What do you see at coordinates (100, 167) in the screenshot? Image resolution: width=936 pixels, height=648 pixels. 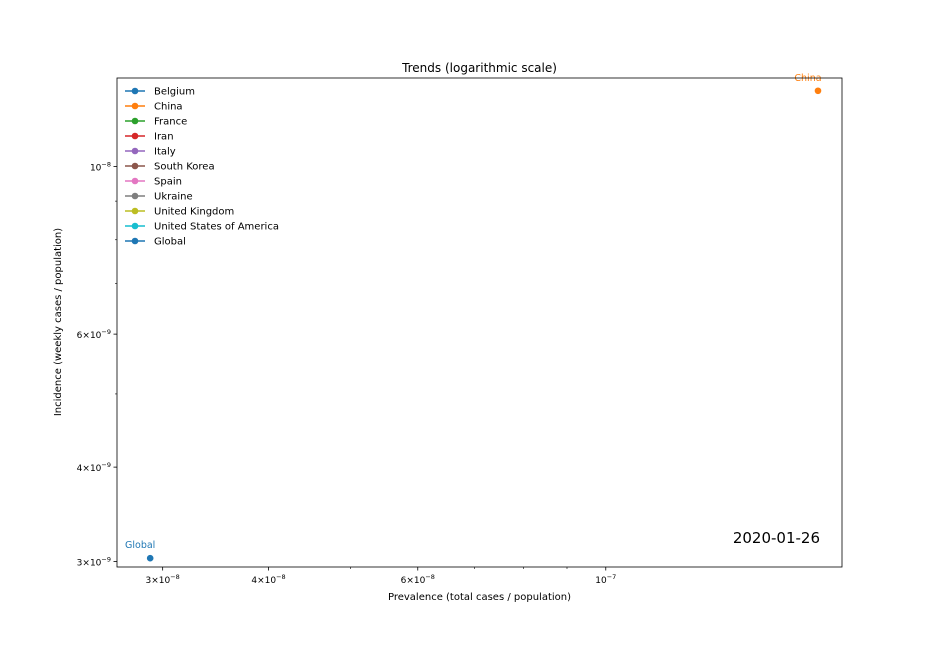 I see `y-tick-label: 10−8` at bounding box center [100, 167].